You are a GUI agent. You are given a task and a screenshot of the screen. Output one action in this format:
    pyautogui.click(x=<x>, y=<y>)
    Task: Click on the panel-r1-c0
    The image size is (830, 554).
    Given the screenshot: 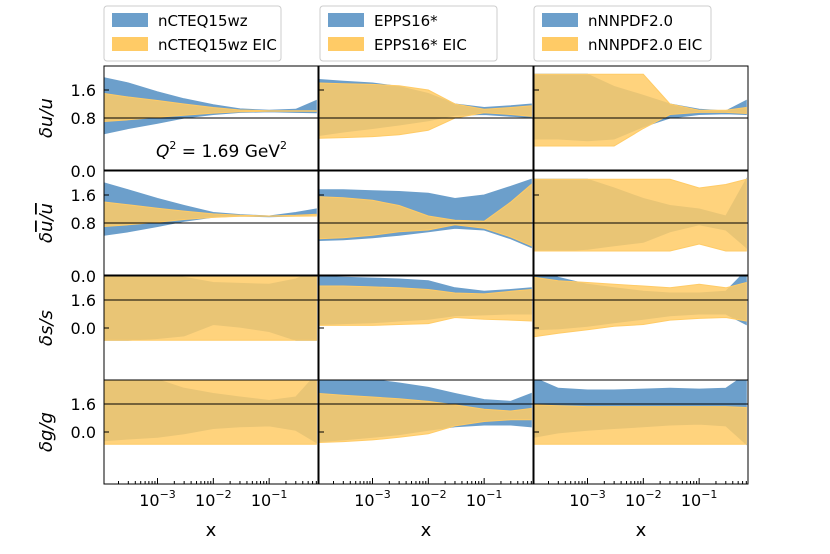 What is the action you would take?
    pyautogui.click(x=211, y=209)
    